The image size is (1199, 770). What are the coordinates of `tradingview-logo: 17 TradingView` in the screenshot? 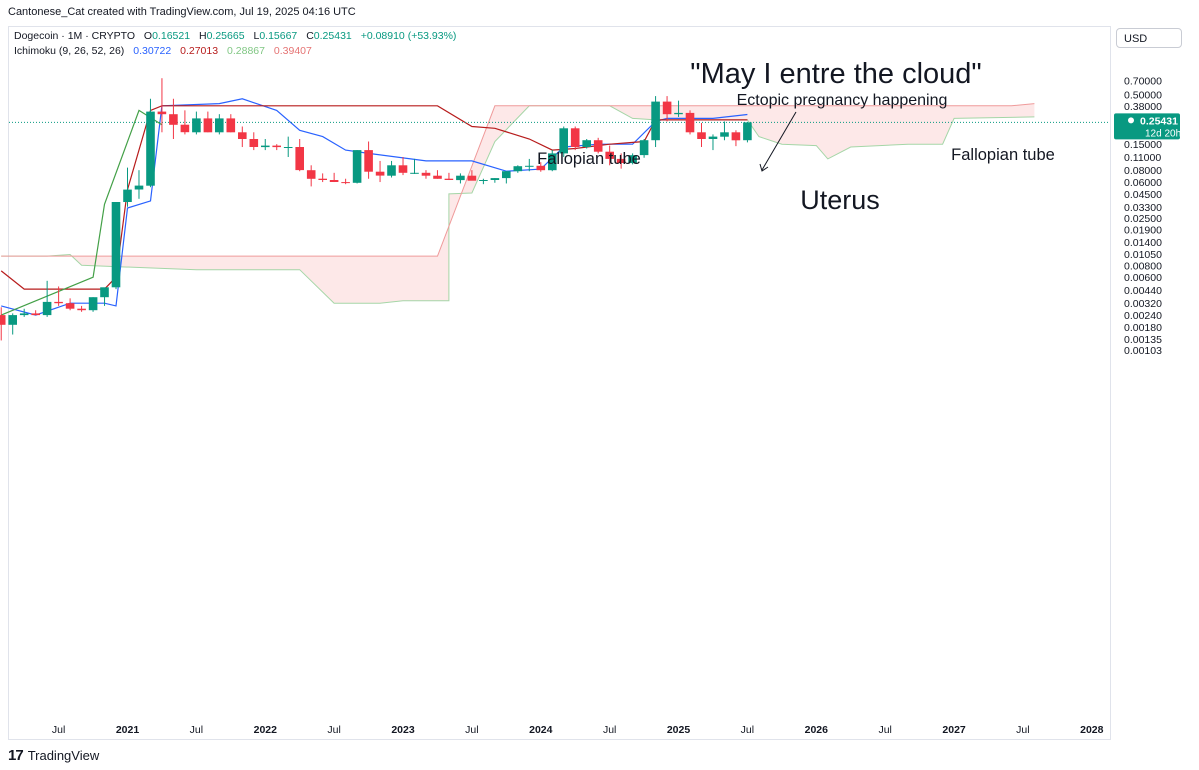 It's located at (53, 755).